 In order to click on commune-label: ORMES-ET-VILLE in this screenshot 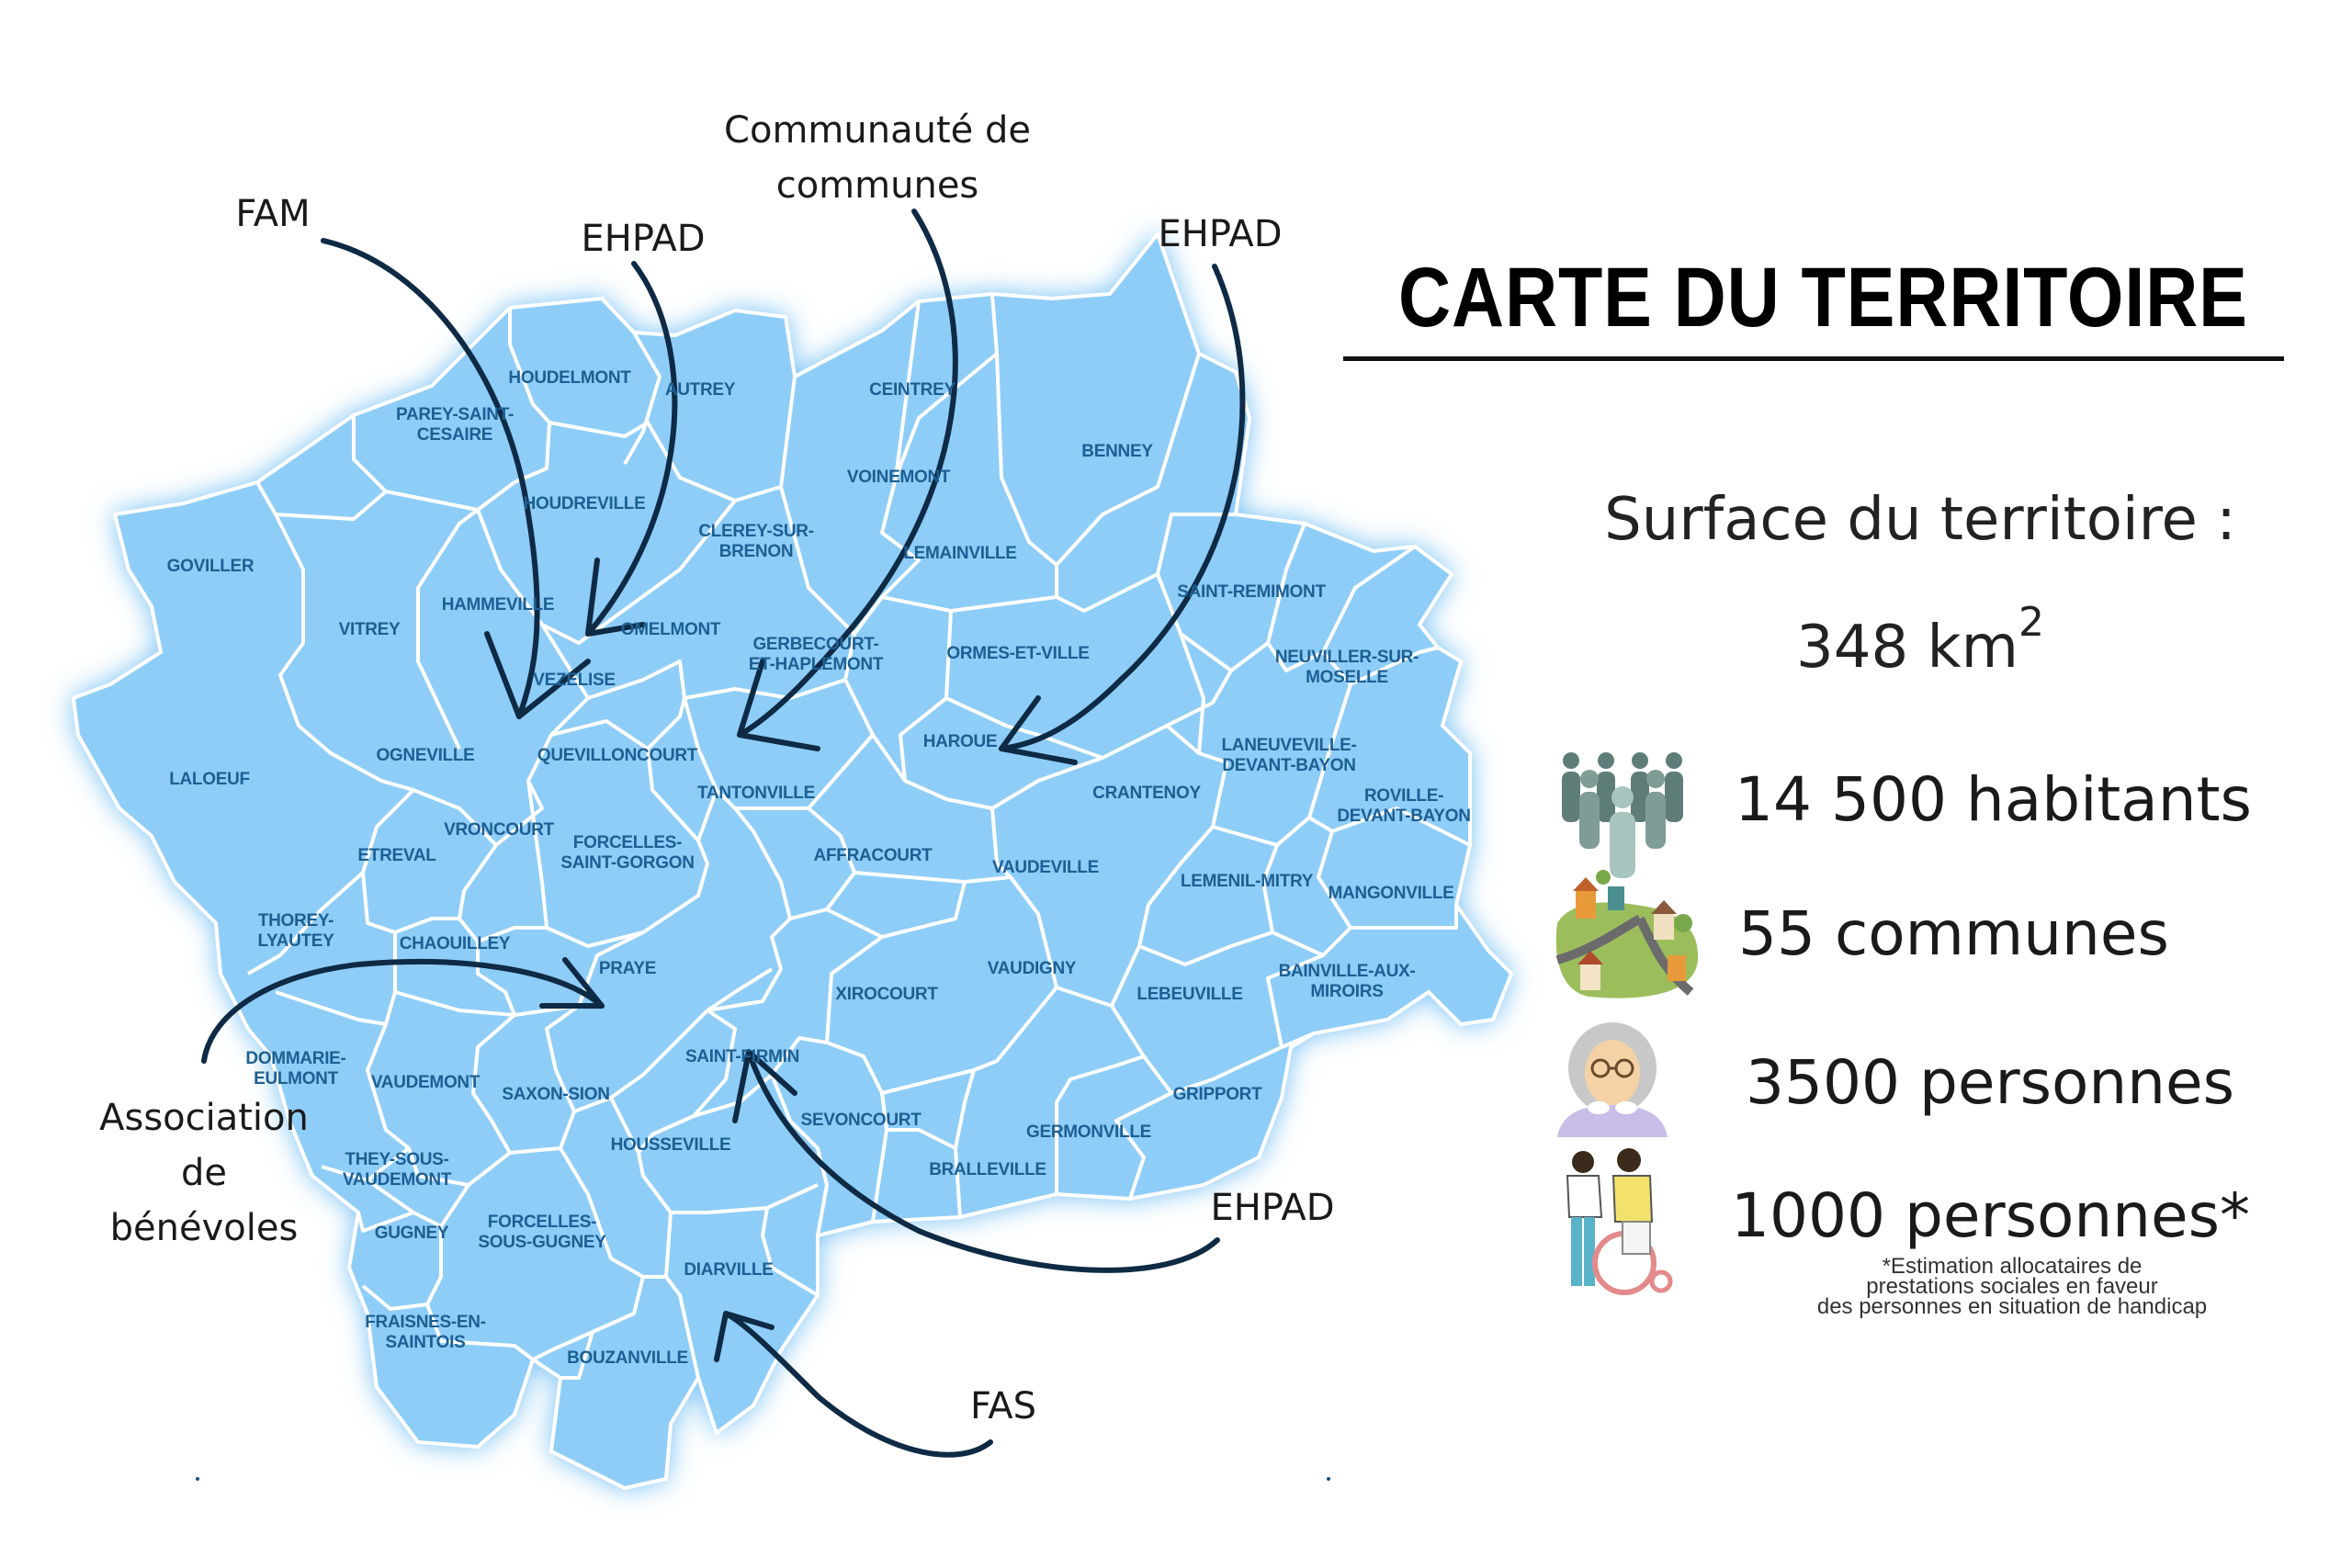, I will do `click(1018, 653)`.